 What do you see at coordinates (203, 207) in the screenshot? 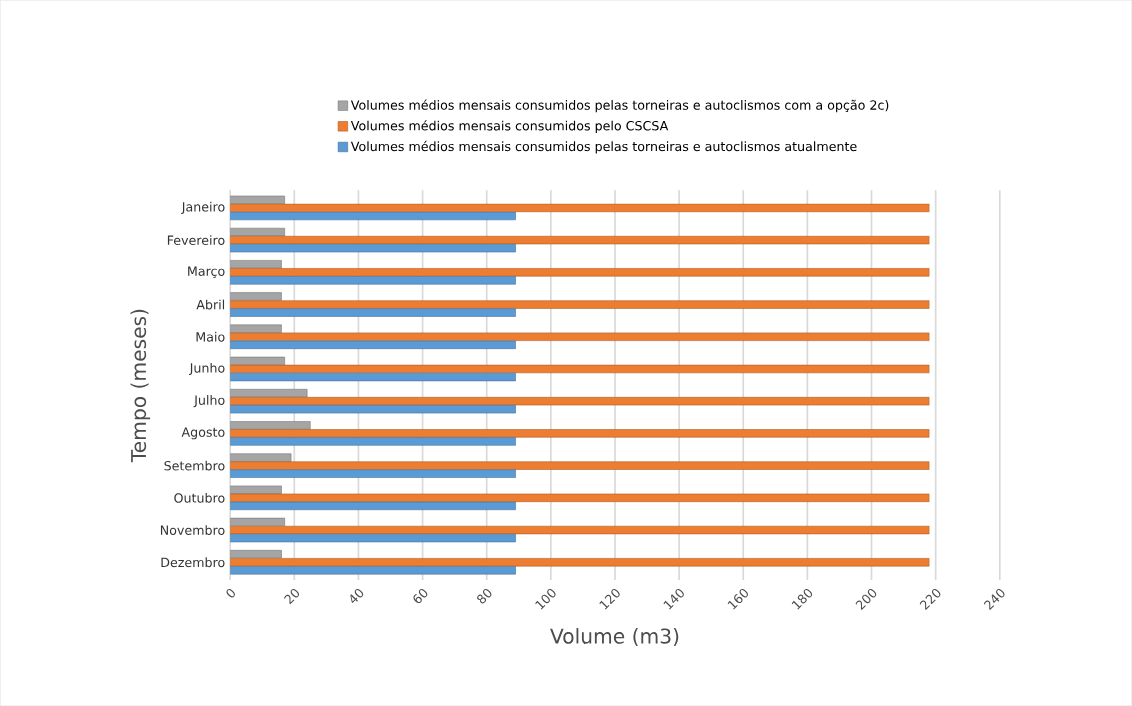
I see `y-tick-label: Janeiro` at bounding box center [203, 207].